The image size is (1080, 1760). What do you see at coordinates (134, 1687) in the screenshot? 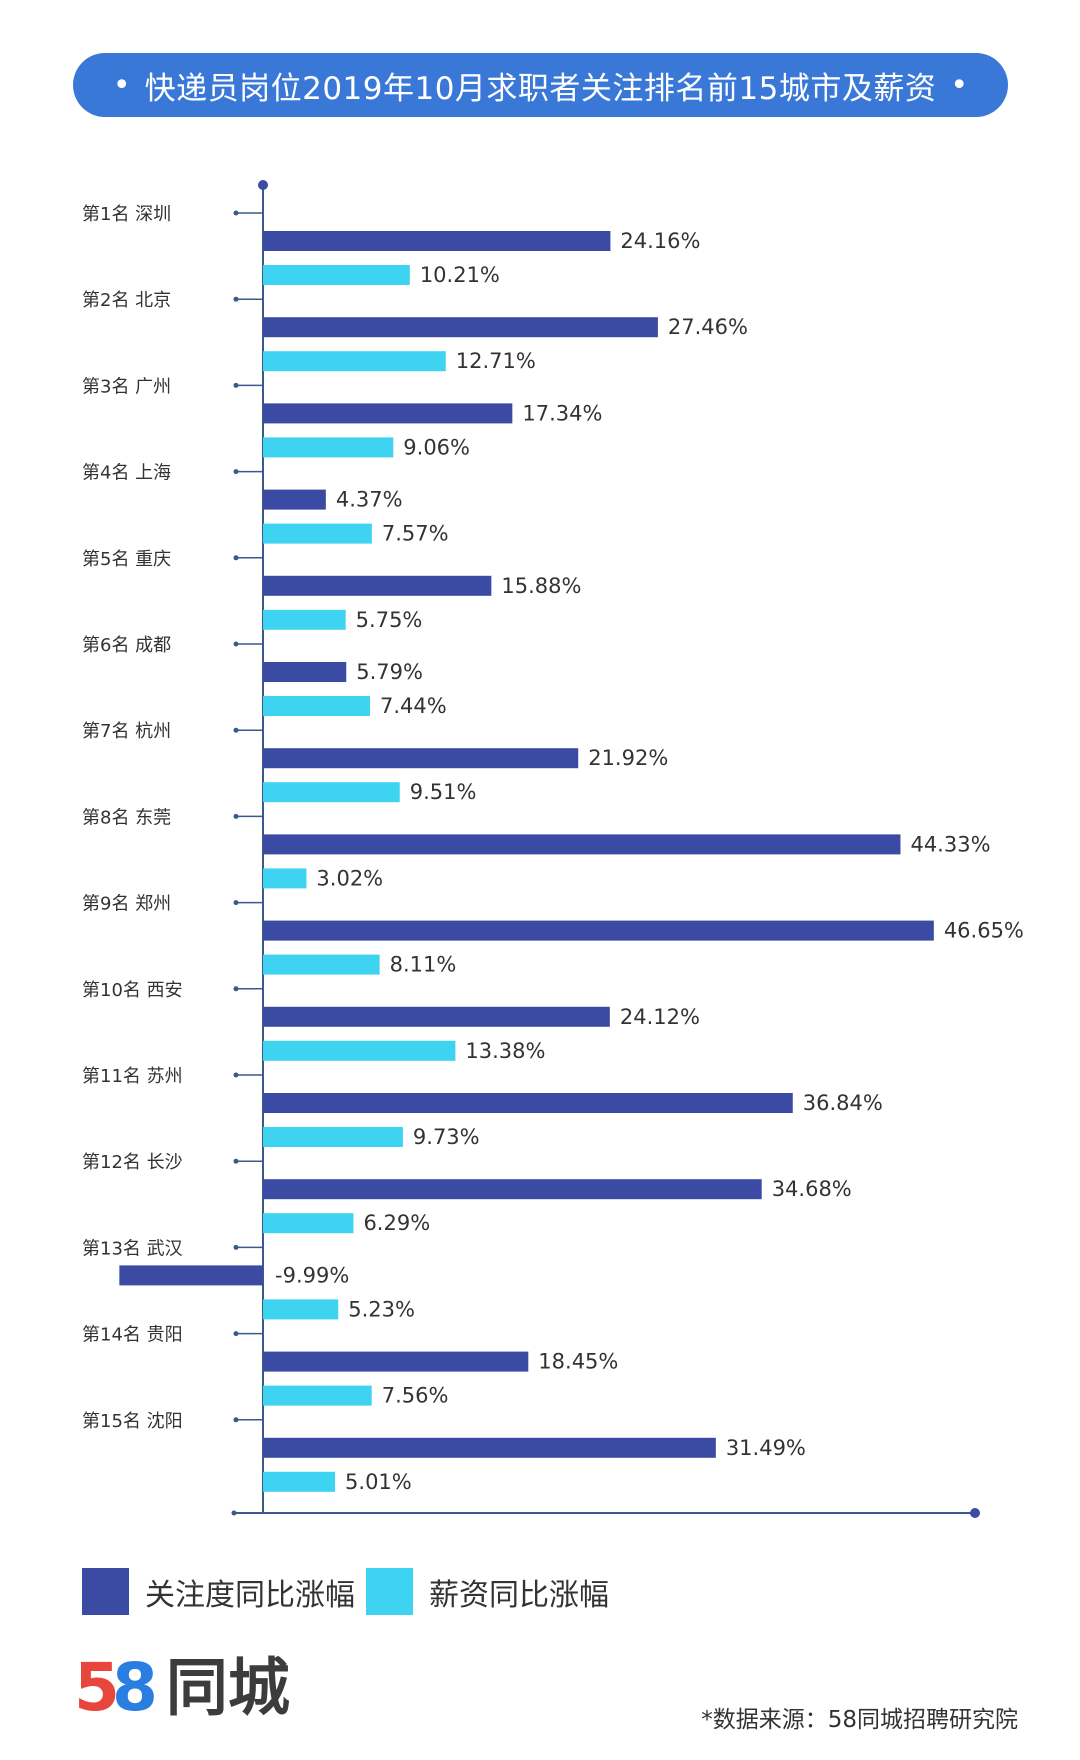
I see `logo-digit-8: 8` at bounding box center [134, 1687].